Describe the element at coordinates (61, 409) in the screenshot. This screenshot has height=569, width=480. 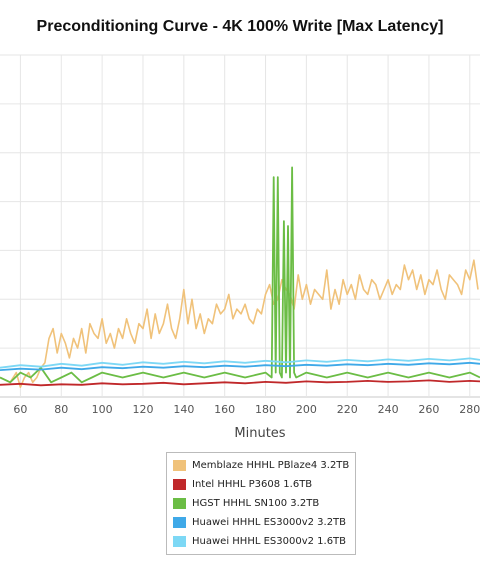
I see `x-tick-label: 80` at that location.